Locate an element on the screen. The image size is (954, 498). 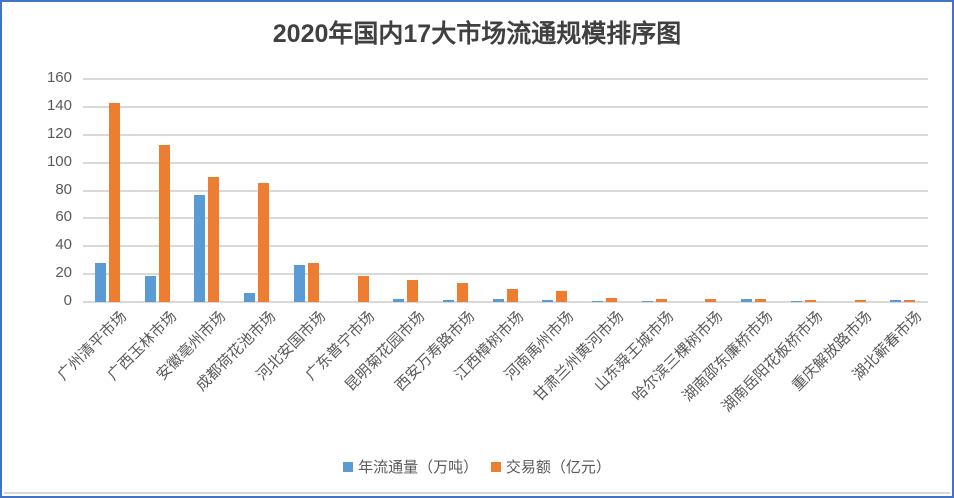
y-tick-label: 80 is located at coordinates (63, 189).